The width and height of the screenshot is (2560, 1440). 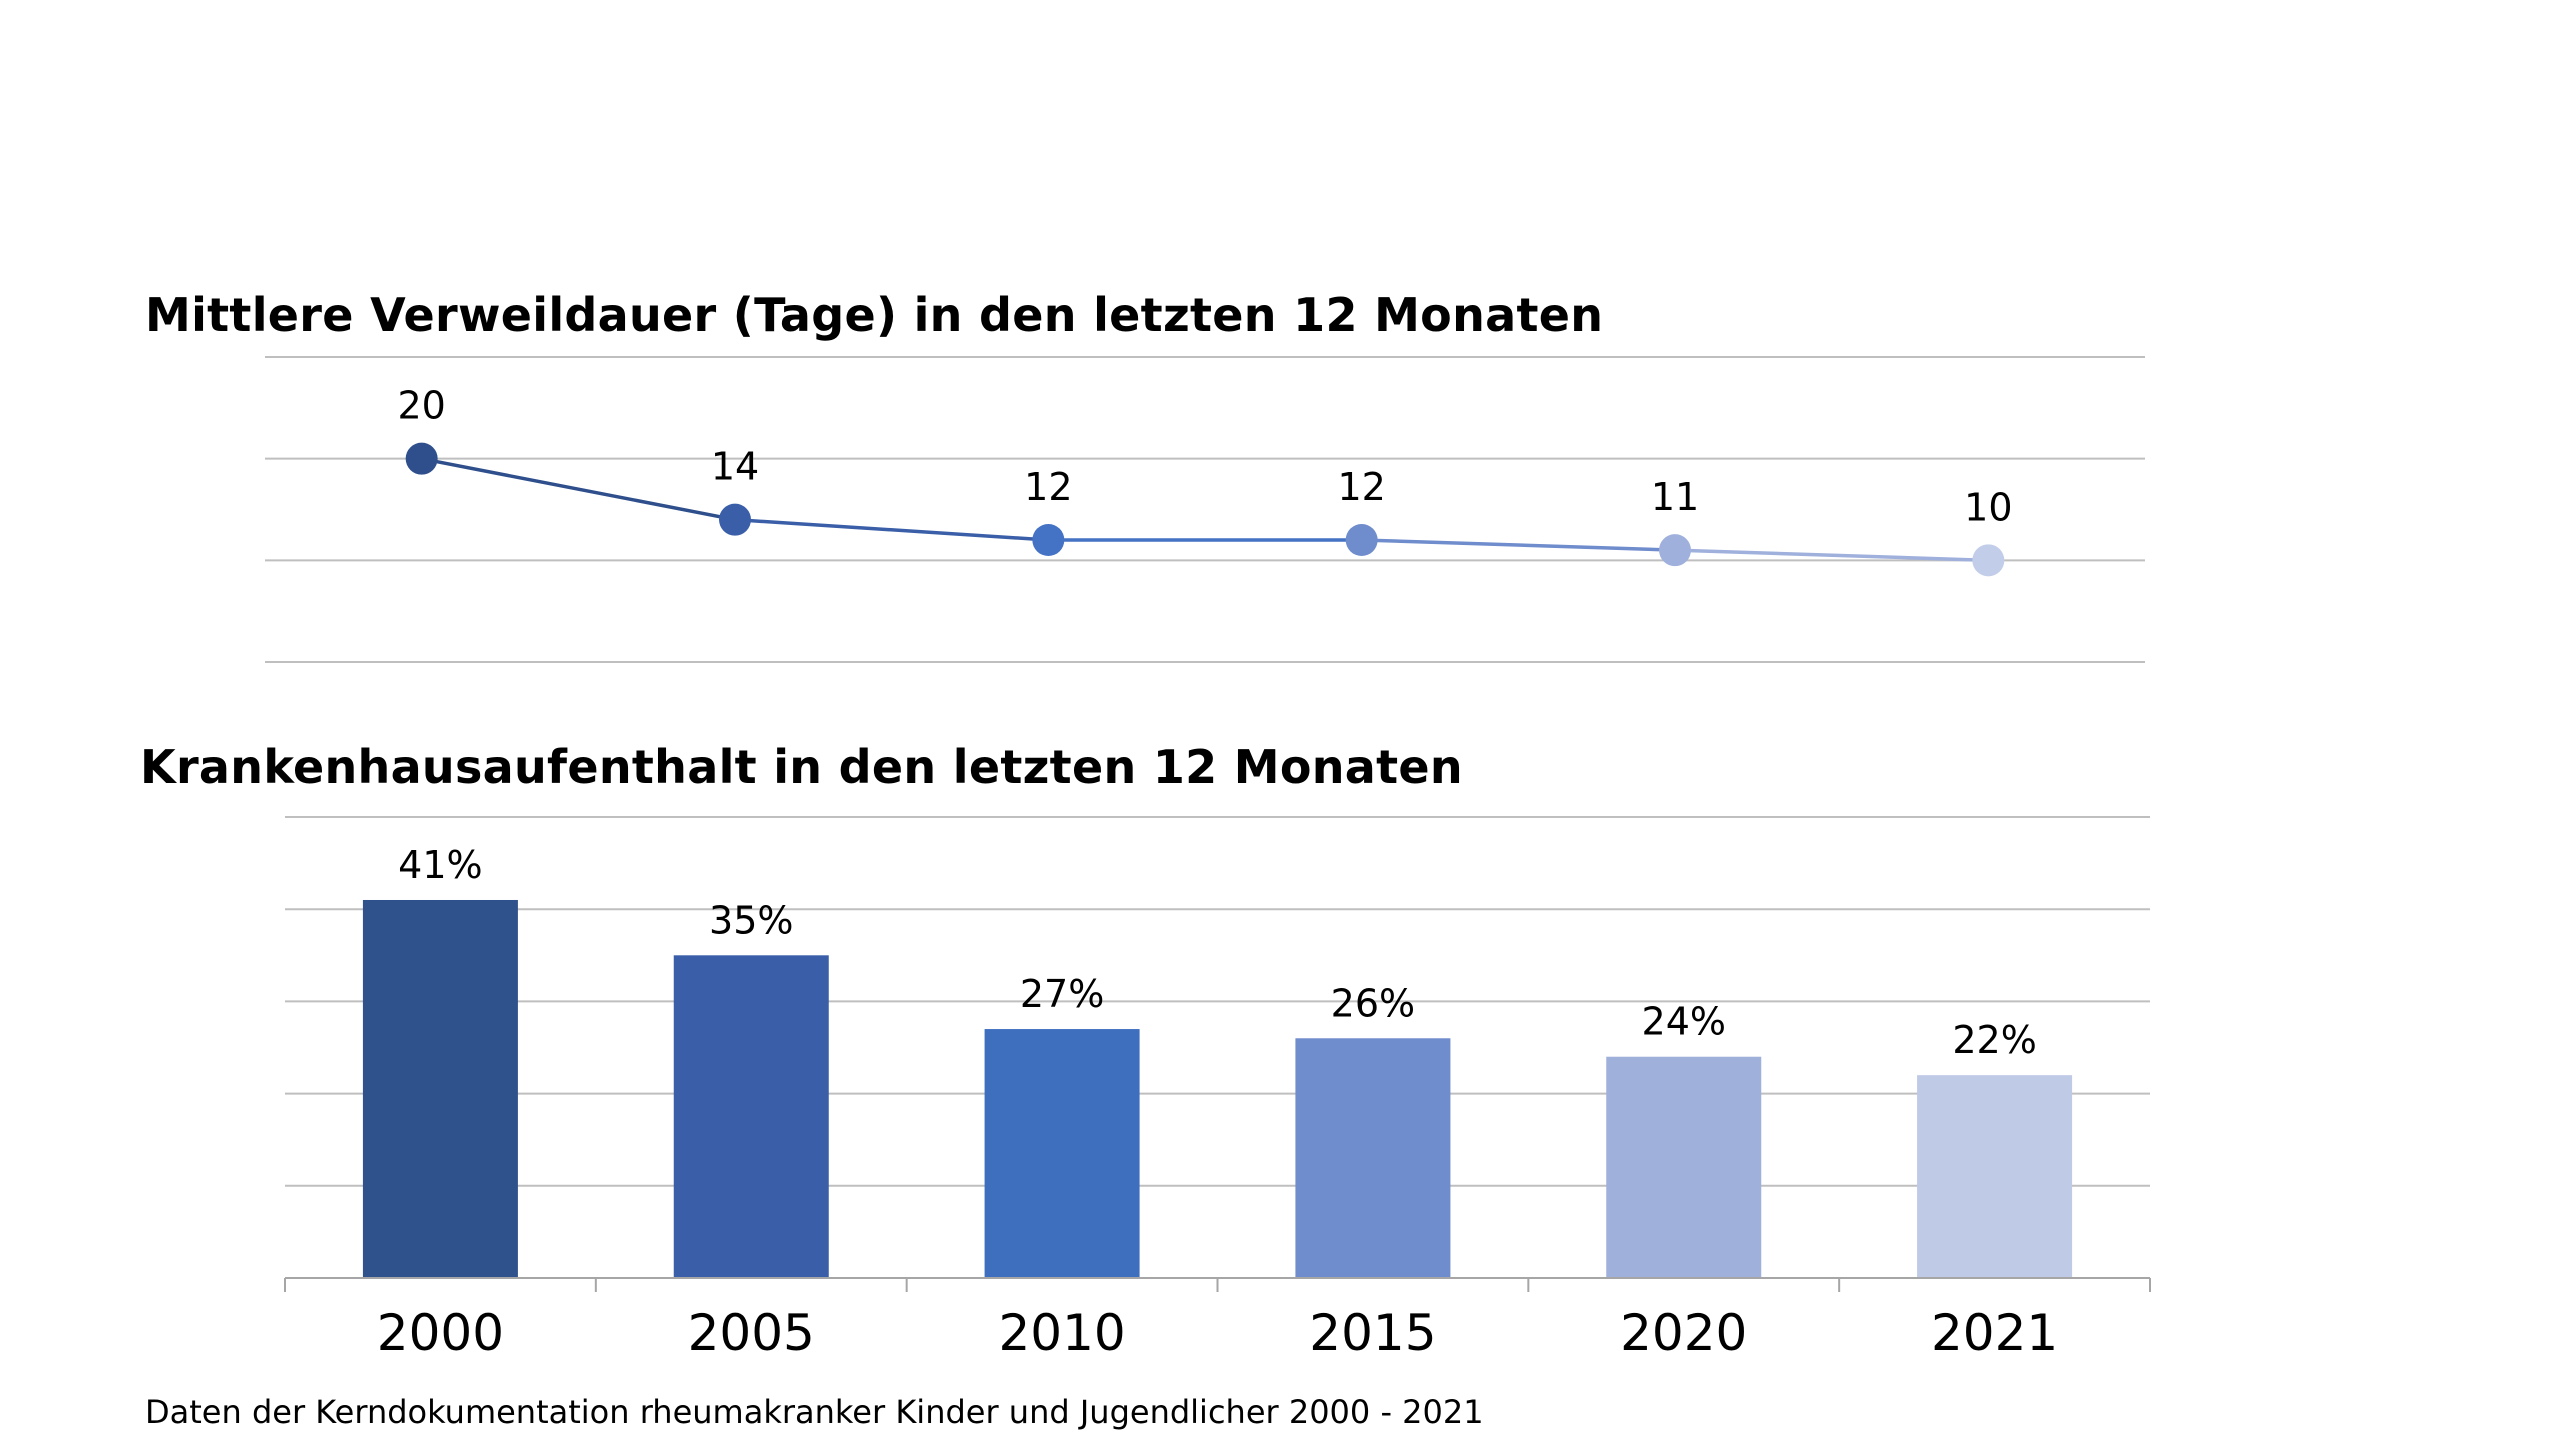 What do you see at coordinates (440, 1333) in the screenshot?
I see `x-tick-label: 2000` at bounding box center [440, 1333].